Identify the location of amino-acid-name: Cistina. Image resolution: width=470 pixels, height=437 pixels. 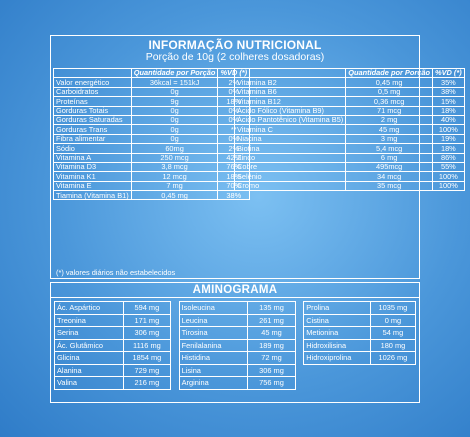
(337, 320).